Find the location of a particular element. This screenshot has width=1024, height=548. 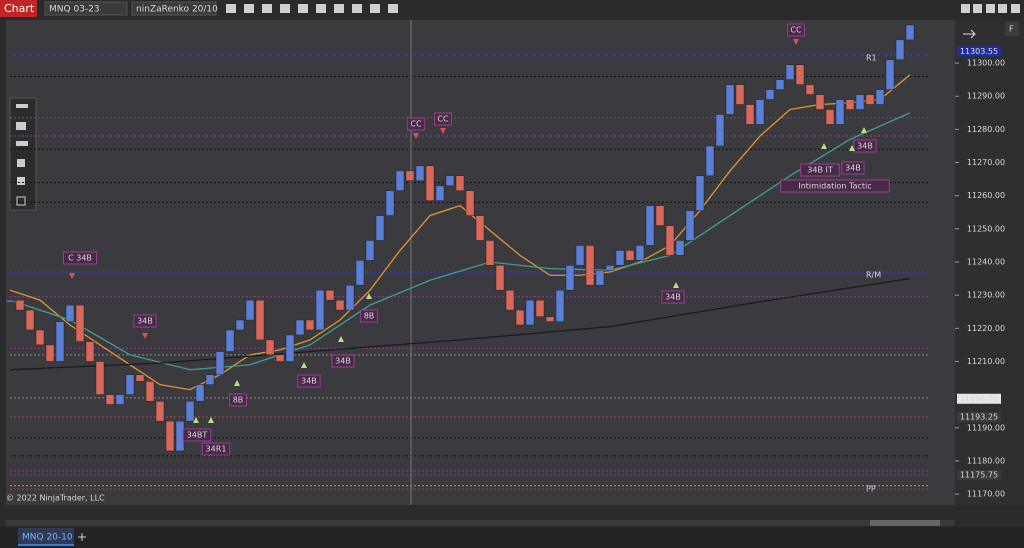

y-tick-label: 11210.00 is located at coordinates (986, 361).